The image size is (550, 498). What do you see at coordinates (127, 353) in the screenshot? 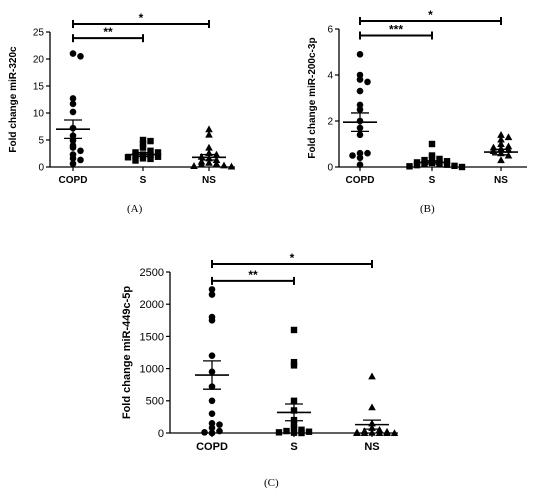
I see `y-axis-label: Fold change miR-449c-5p` at bounding box center [127, 353].